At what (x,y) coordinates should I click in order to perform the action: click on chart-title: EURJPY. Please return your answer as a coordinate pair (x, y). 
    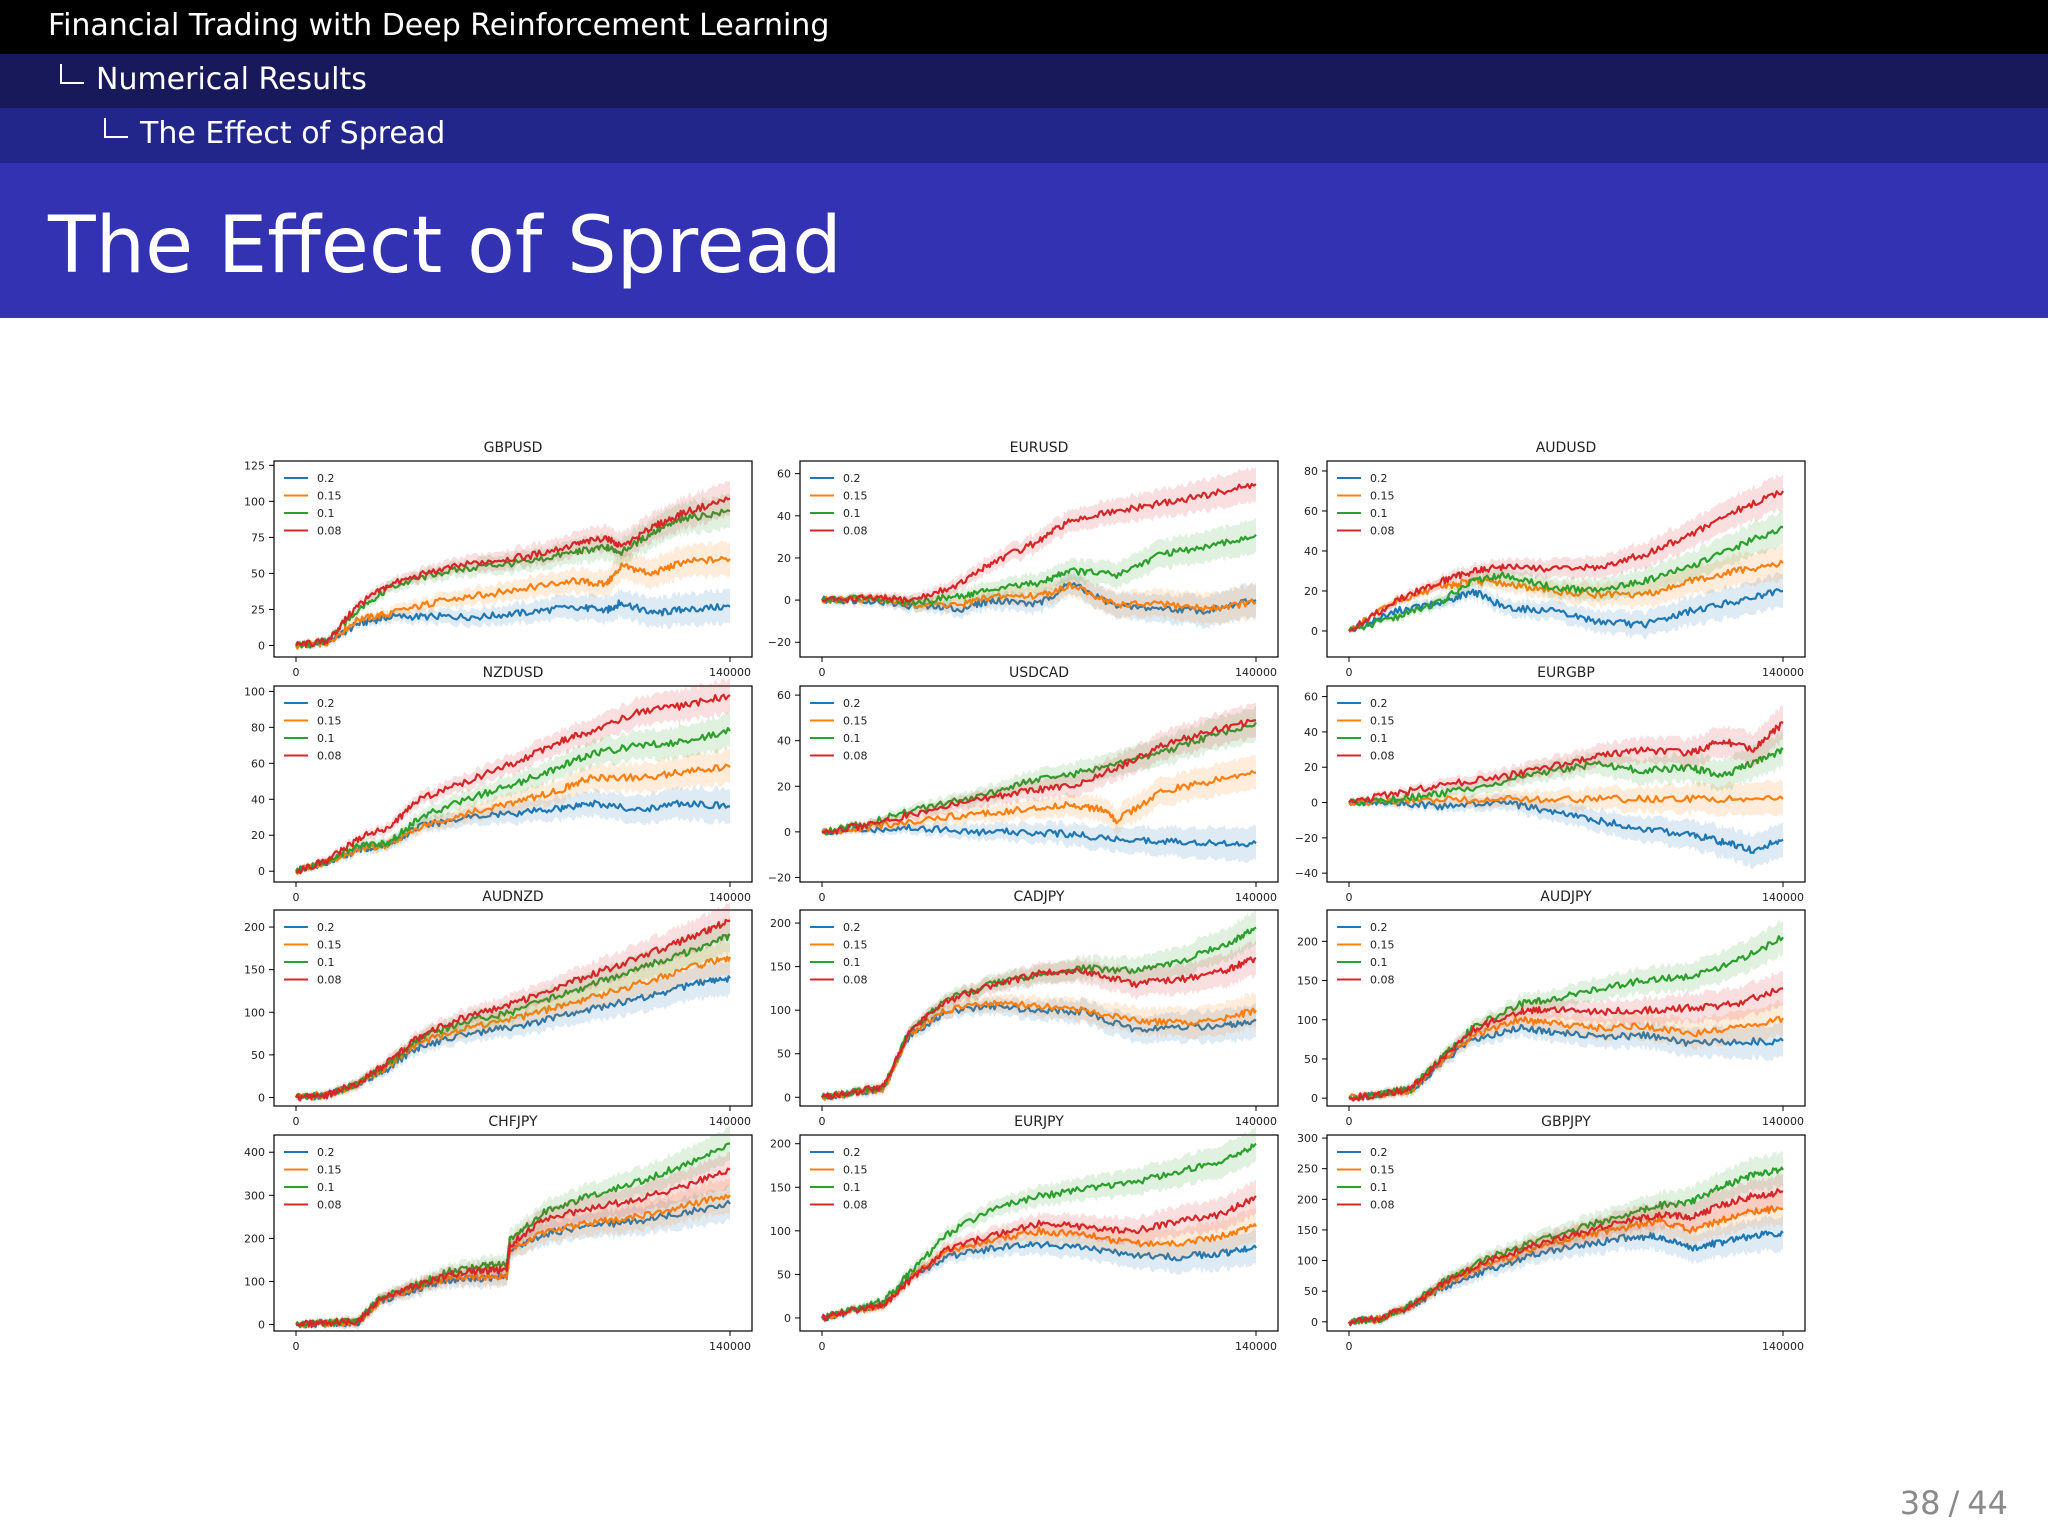
    Looking at the image, I should click on (1039, 1122).